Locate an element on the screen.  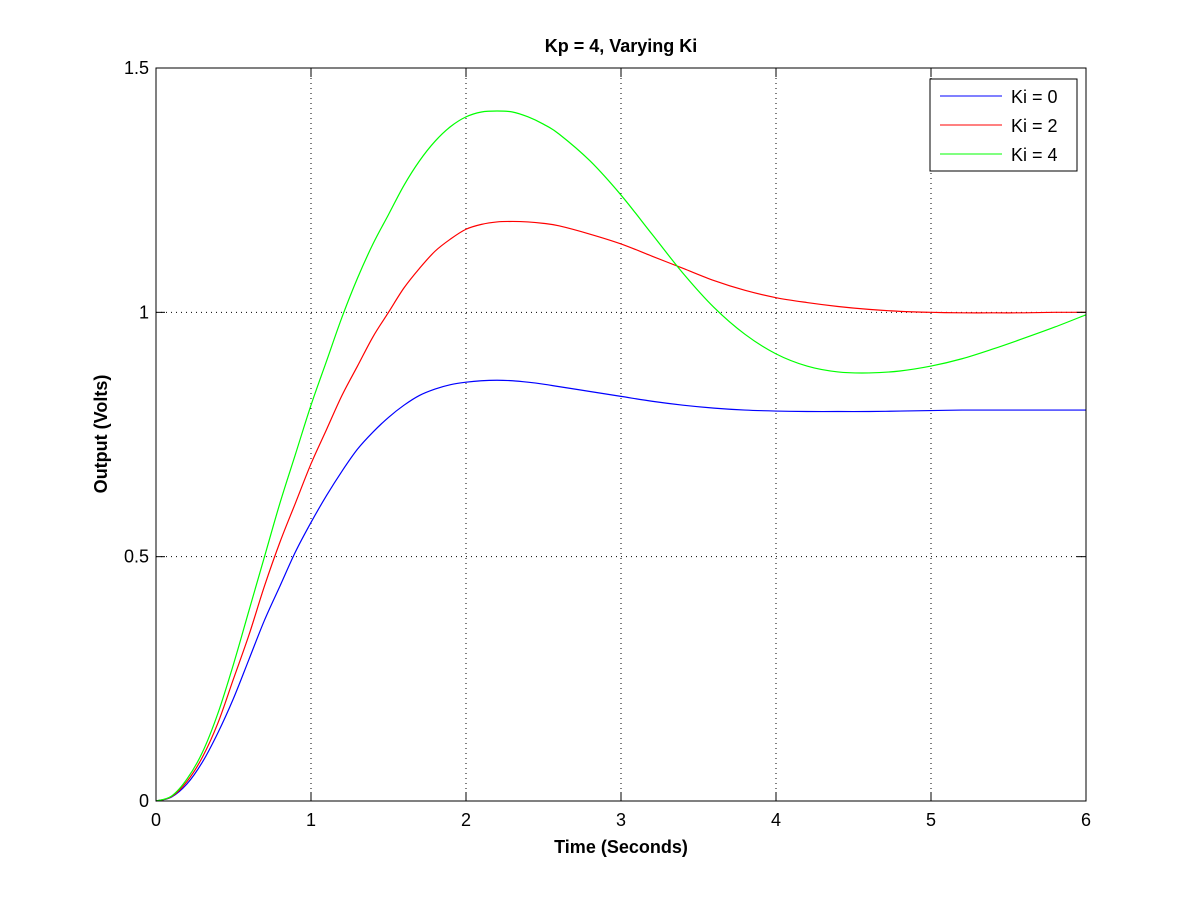
x-tick-label: 0 is located at coordinates (156, 820).